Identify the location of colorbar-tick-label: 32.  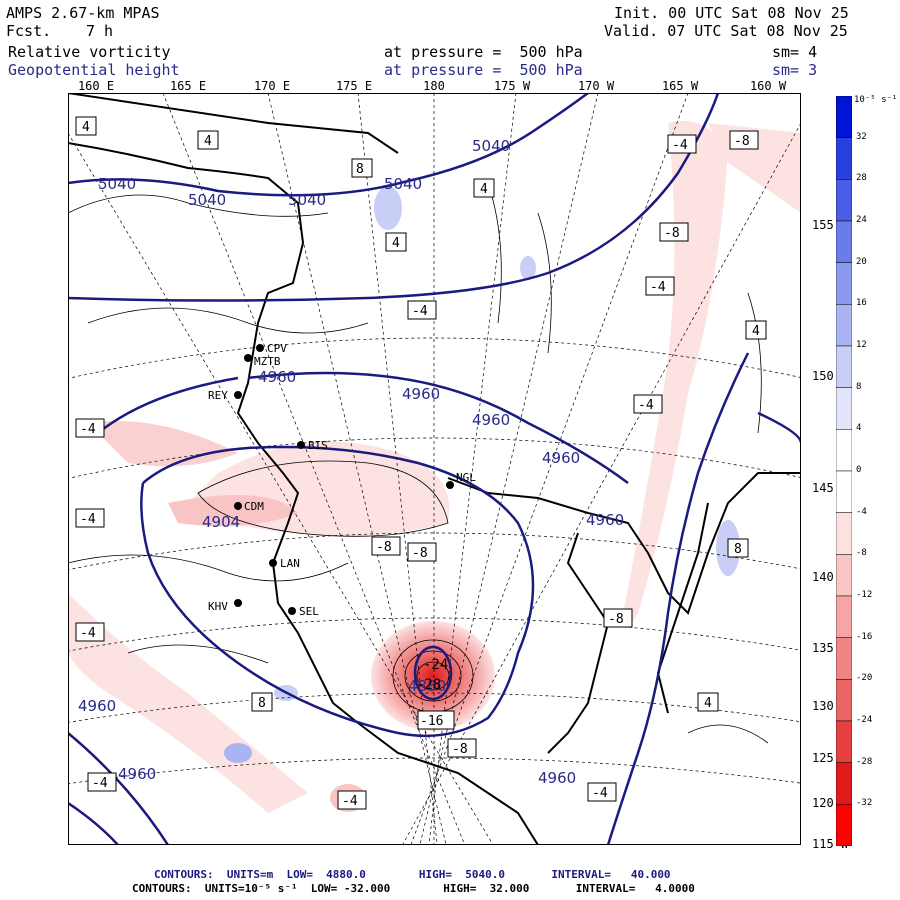
(861, 136).